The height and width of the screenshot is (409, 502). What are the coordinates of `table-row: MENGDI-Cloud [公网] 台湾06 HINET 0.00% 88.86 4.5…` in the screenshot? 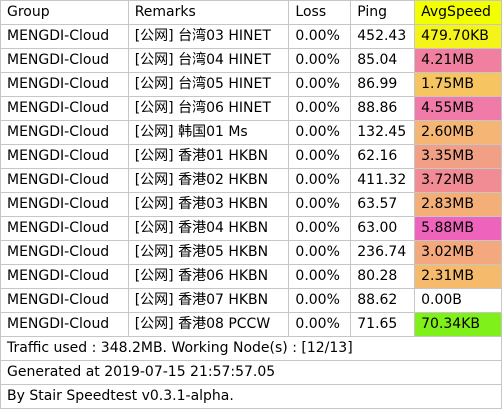 It's located at (251, 108).